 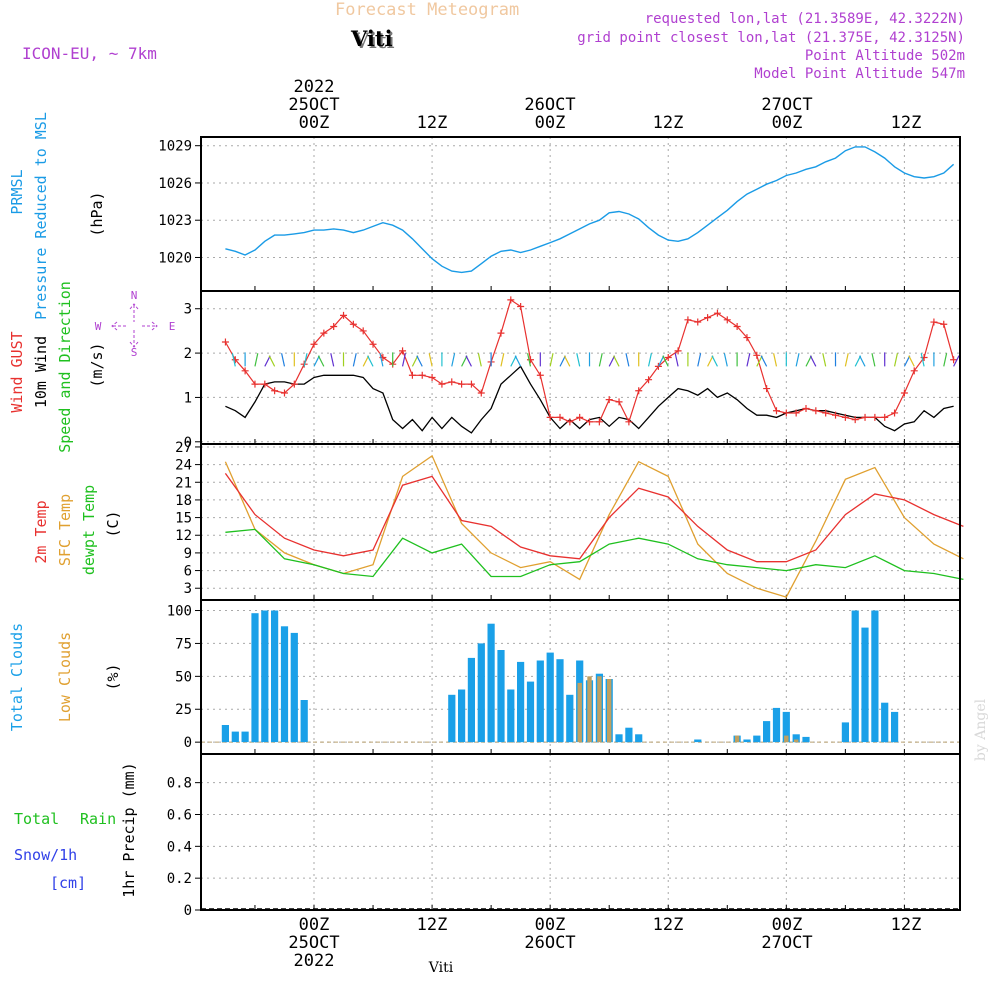 What do you see at coordinates (313, 105) in the screenshot?
I see `top-date-label: 25OCT` at bounding box center [313, 105].